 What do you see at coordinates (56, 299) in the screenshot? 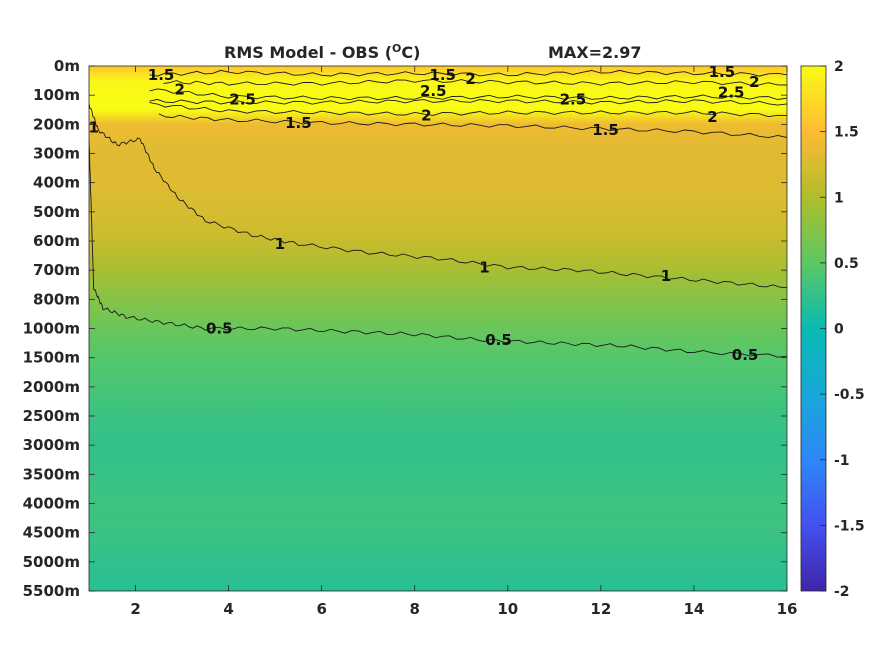
I see `y-tick-label: 800m` at bounding box center [56, 299].